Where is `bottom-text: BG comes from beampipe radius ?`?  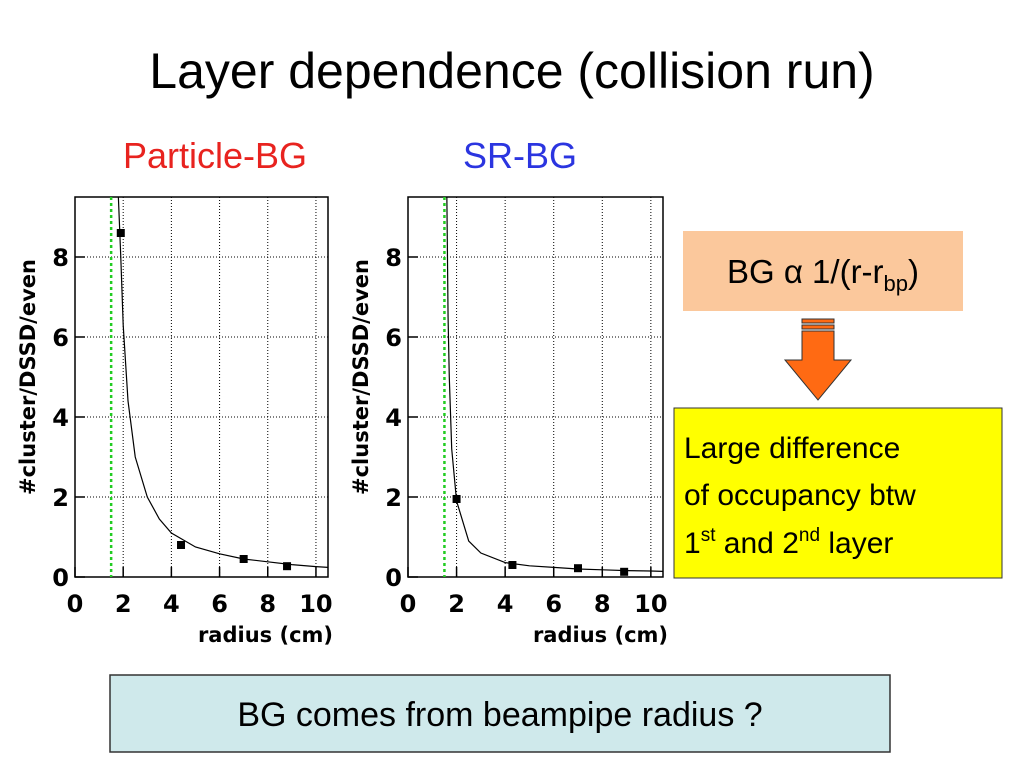
bottom-text: BG comes from beampipe radius ? is located at coordinates (499, 715).